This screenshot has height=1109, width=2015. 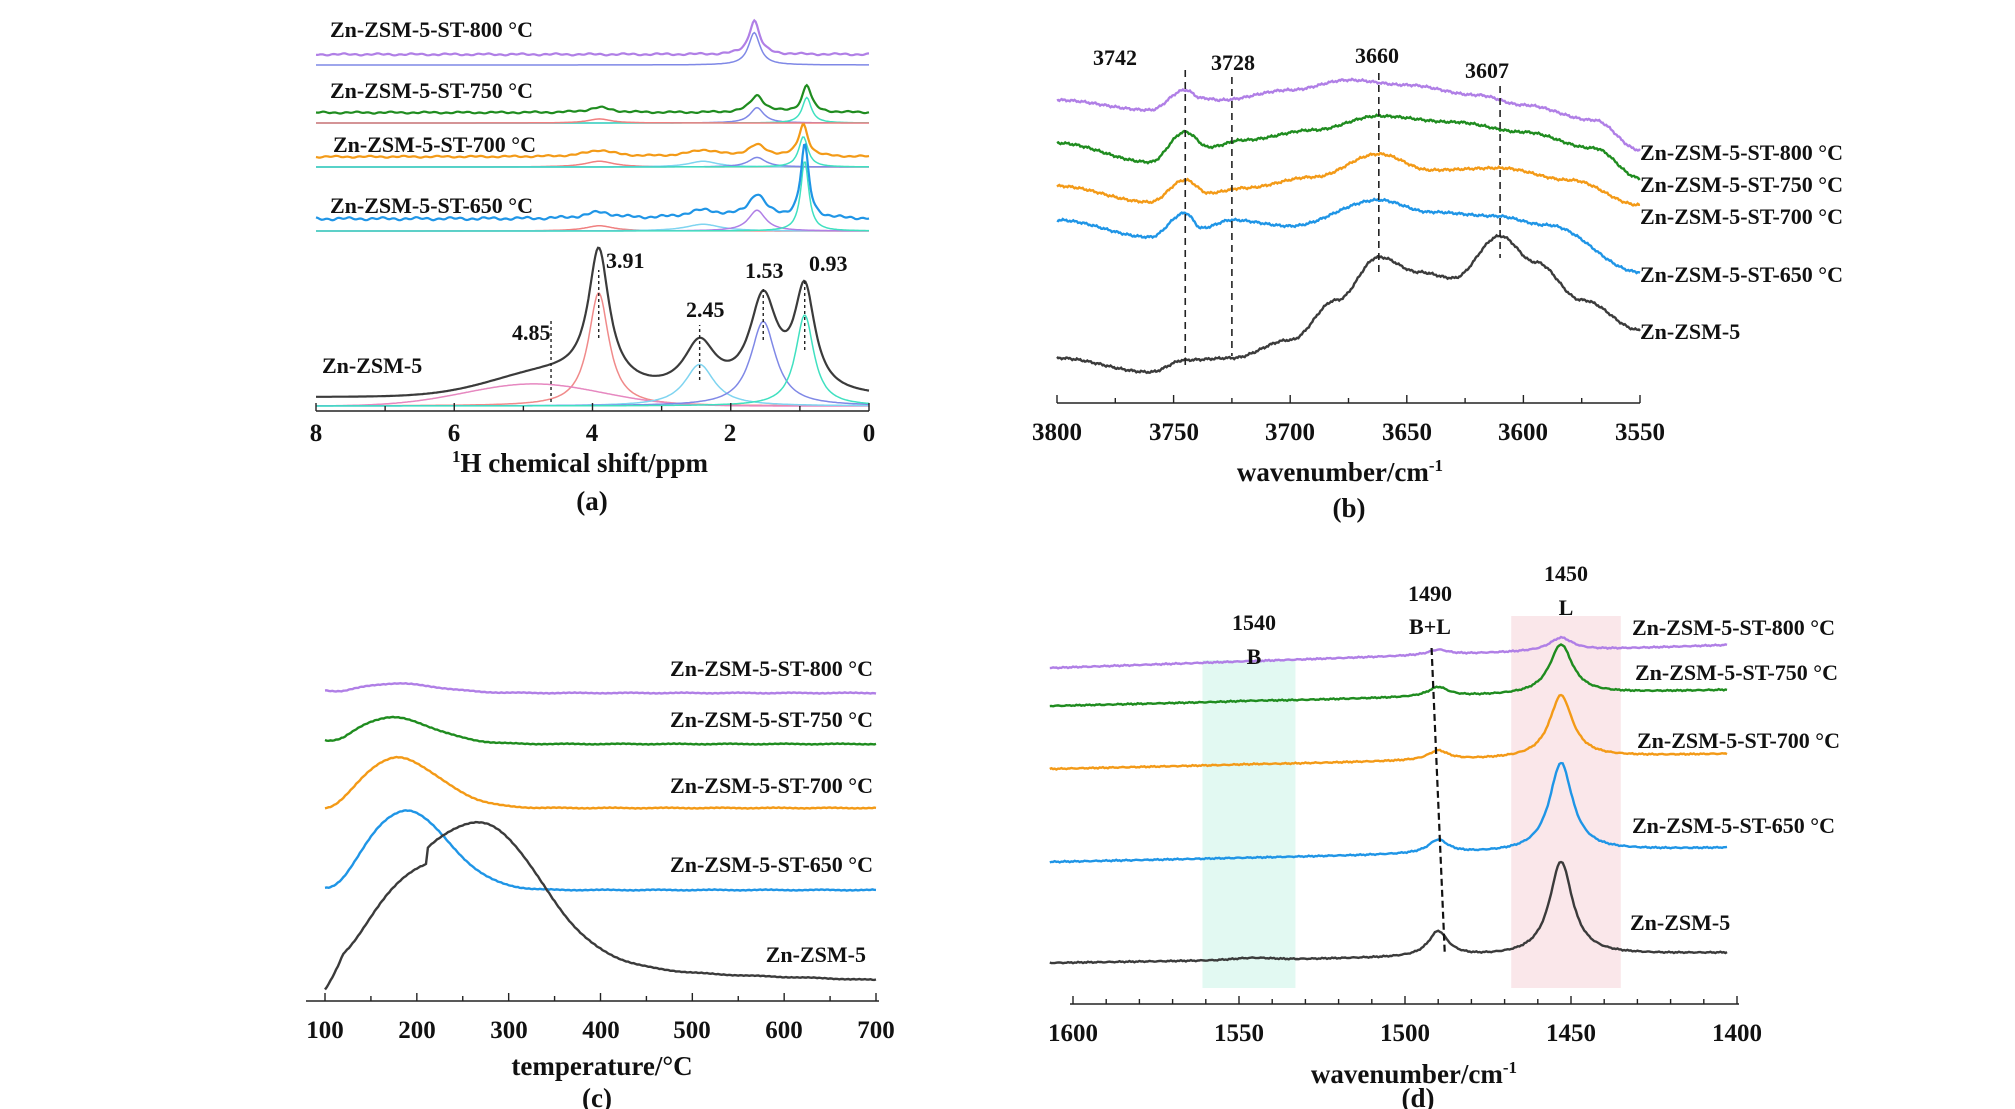 What do you see at coordinates (454, 433) in the screenshot?
I see `a-xtick-label: 6` at bounding box center [454, 433].